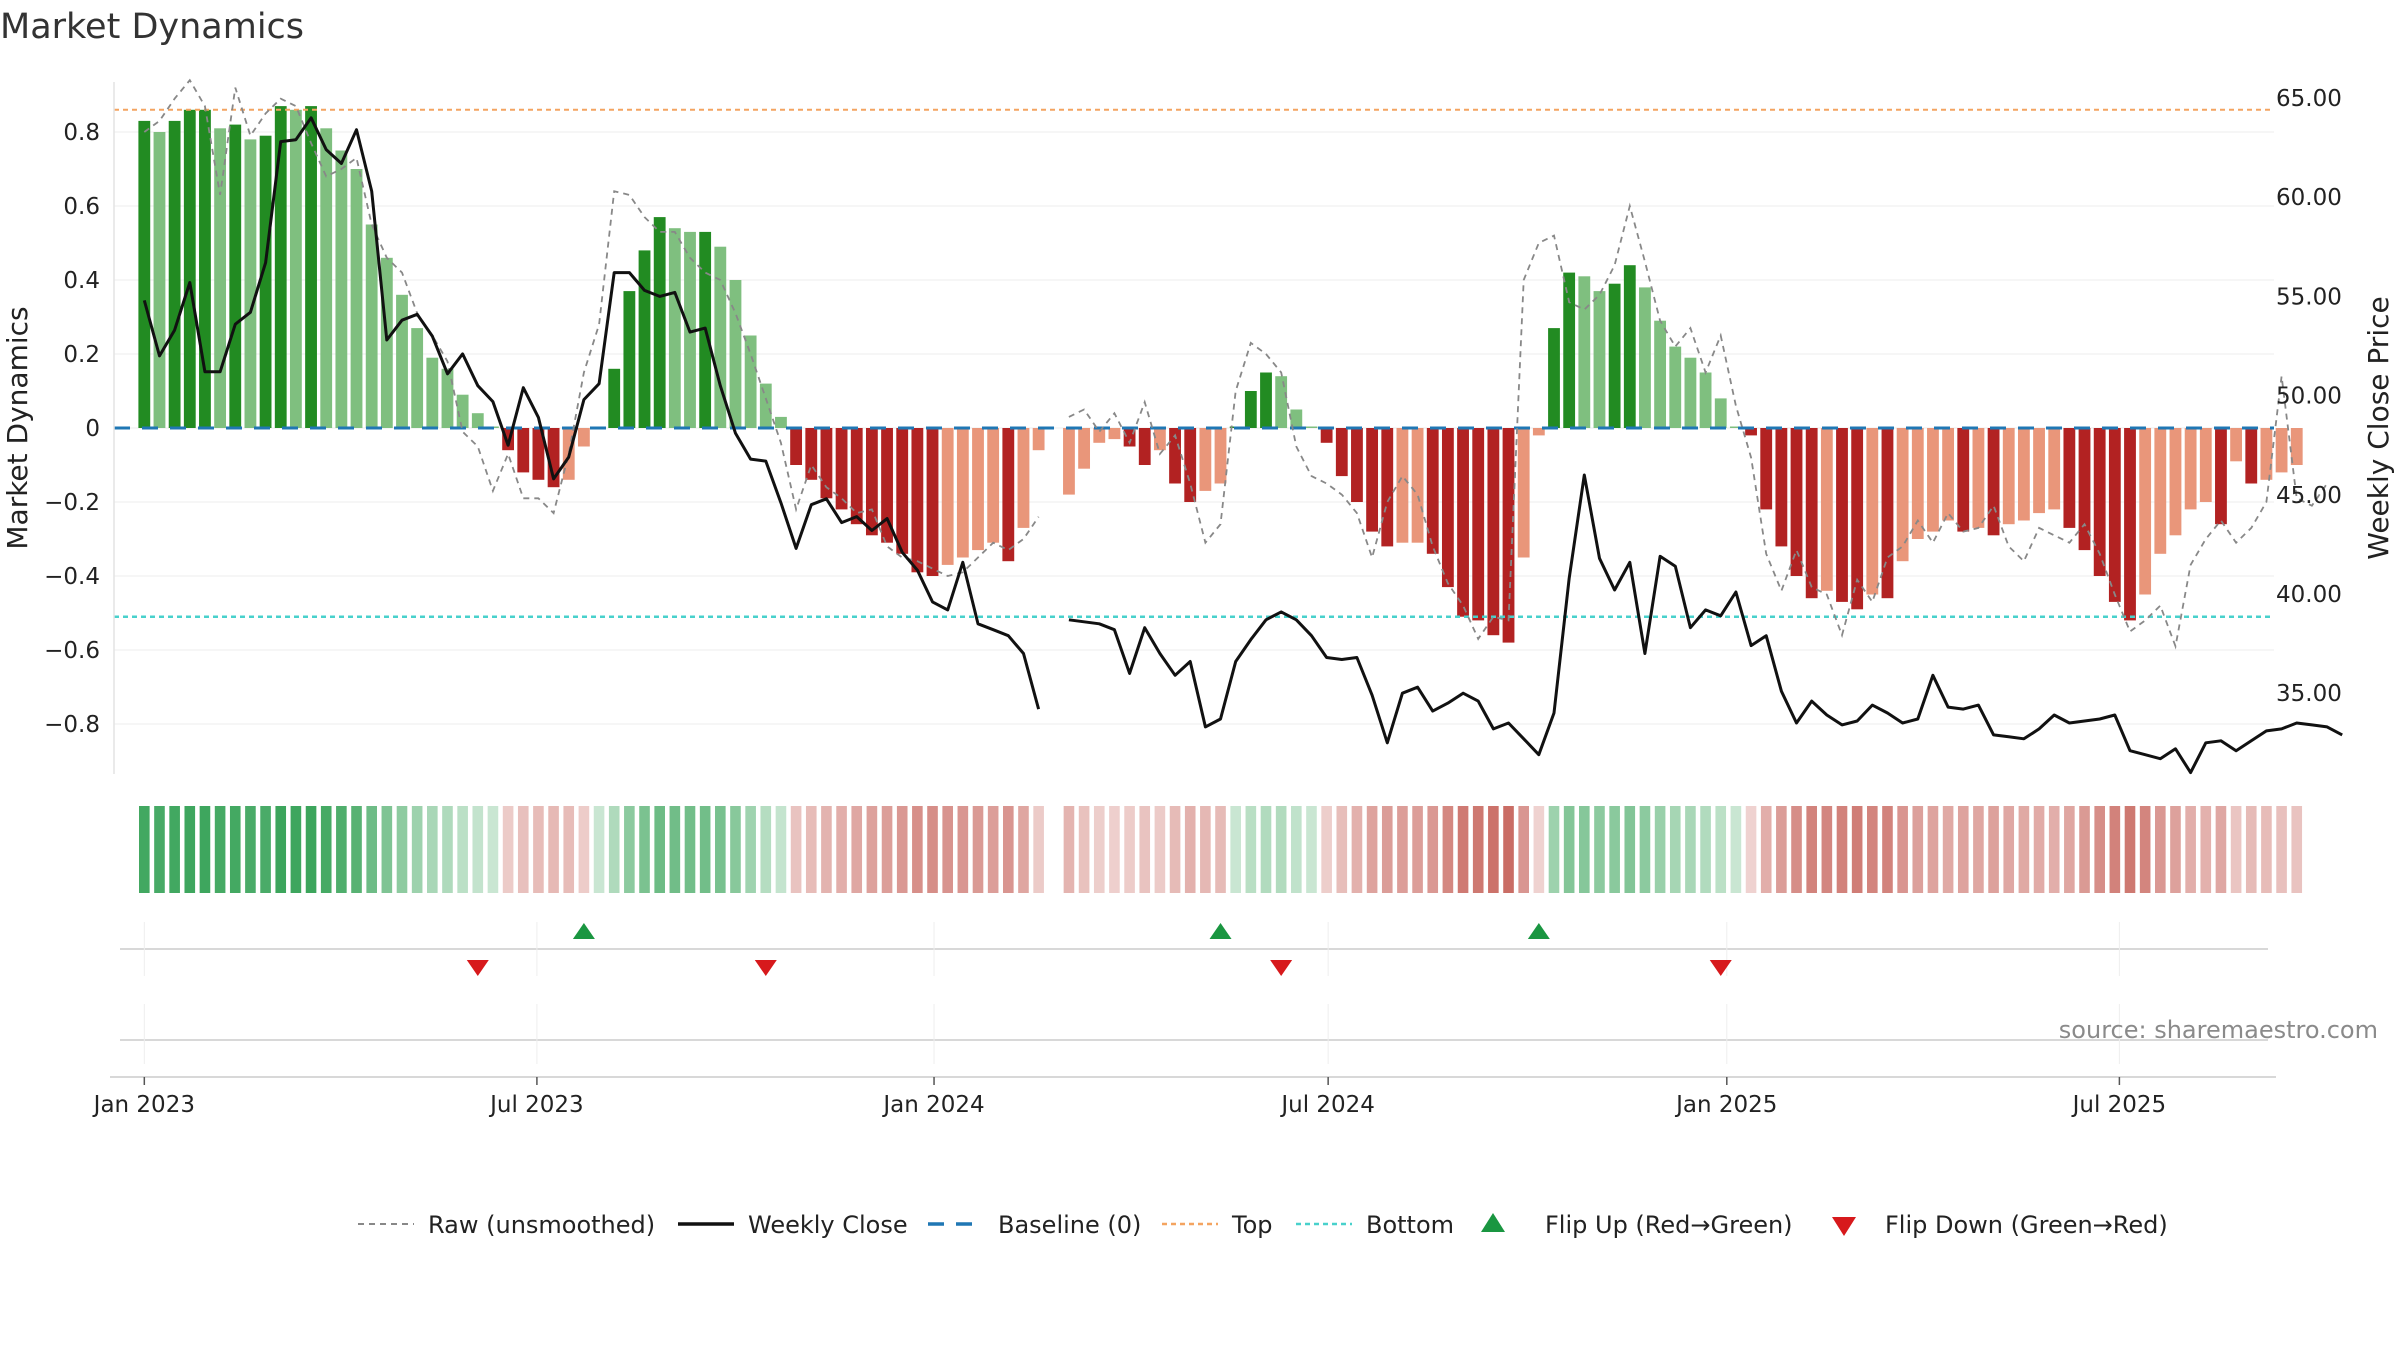 The width and height of the screenshot is (2400, 1350). I want to click on legend-item-flip-up: Flip Up (Red→Green), so click(1637, 1225).